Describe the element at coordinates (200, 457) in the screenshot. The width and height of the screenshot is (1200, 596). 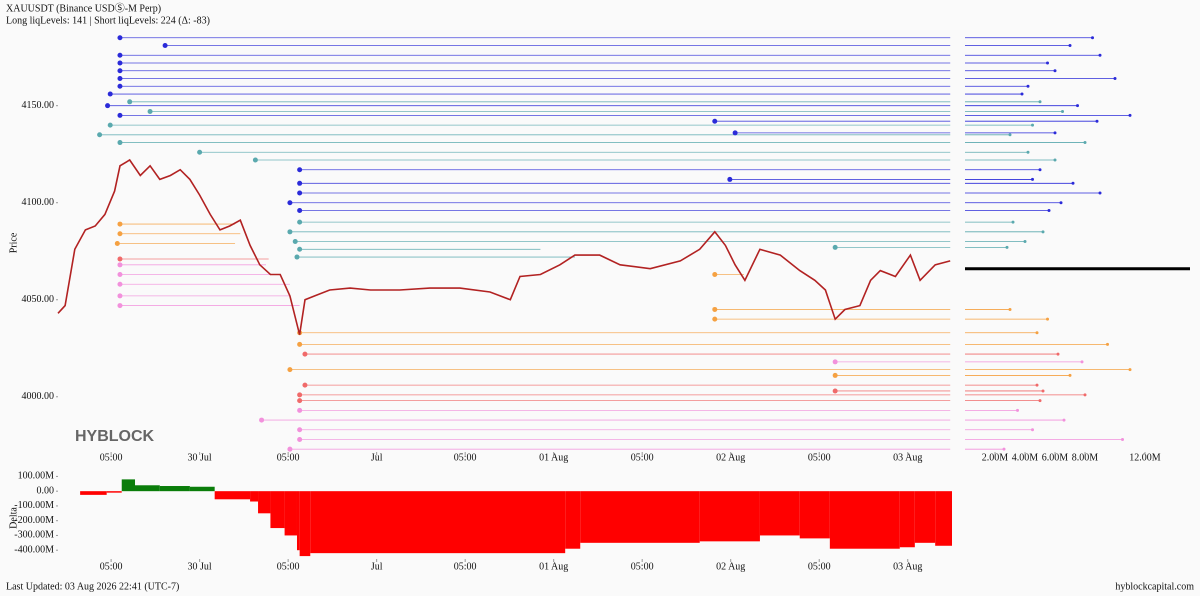
I see `x-tick-label: 30 Jul` at that location.